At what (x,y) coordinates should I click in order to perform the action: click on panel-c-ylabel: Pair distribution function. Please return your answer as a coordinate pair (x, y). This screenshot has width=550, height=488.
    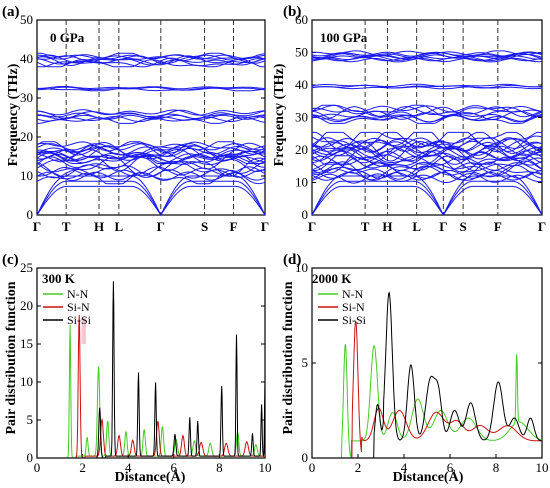
    Looking at the image, I should click on (11, 357).